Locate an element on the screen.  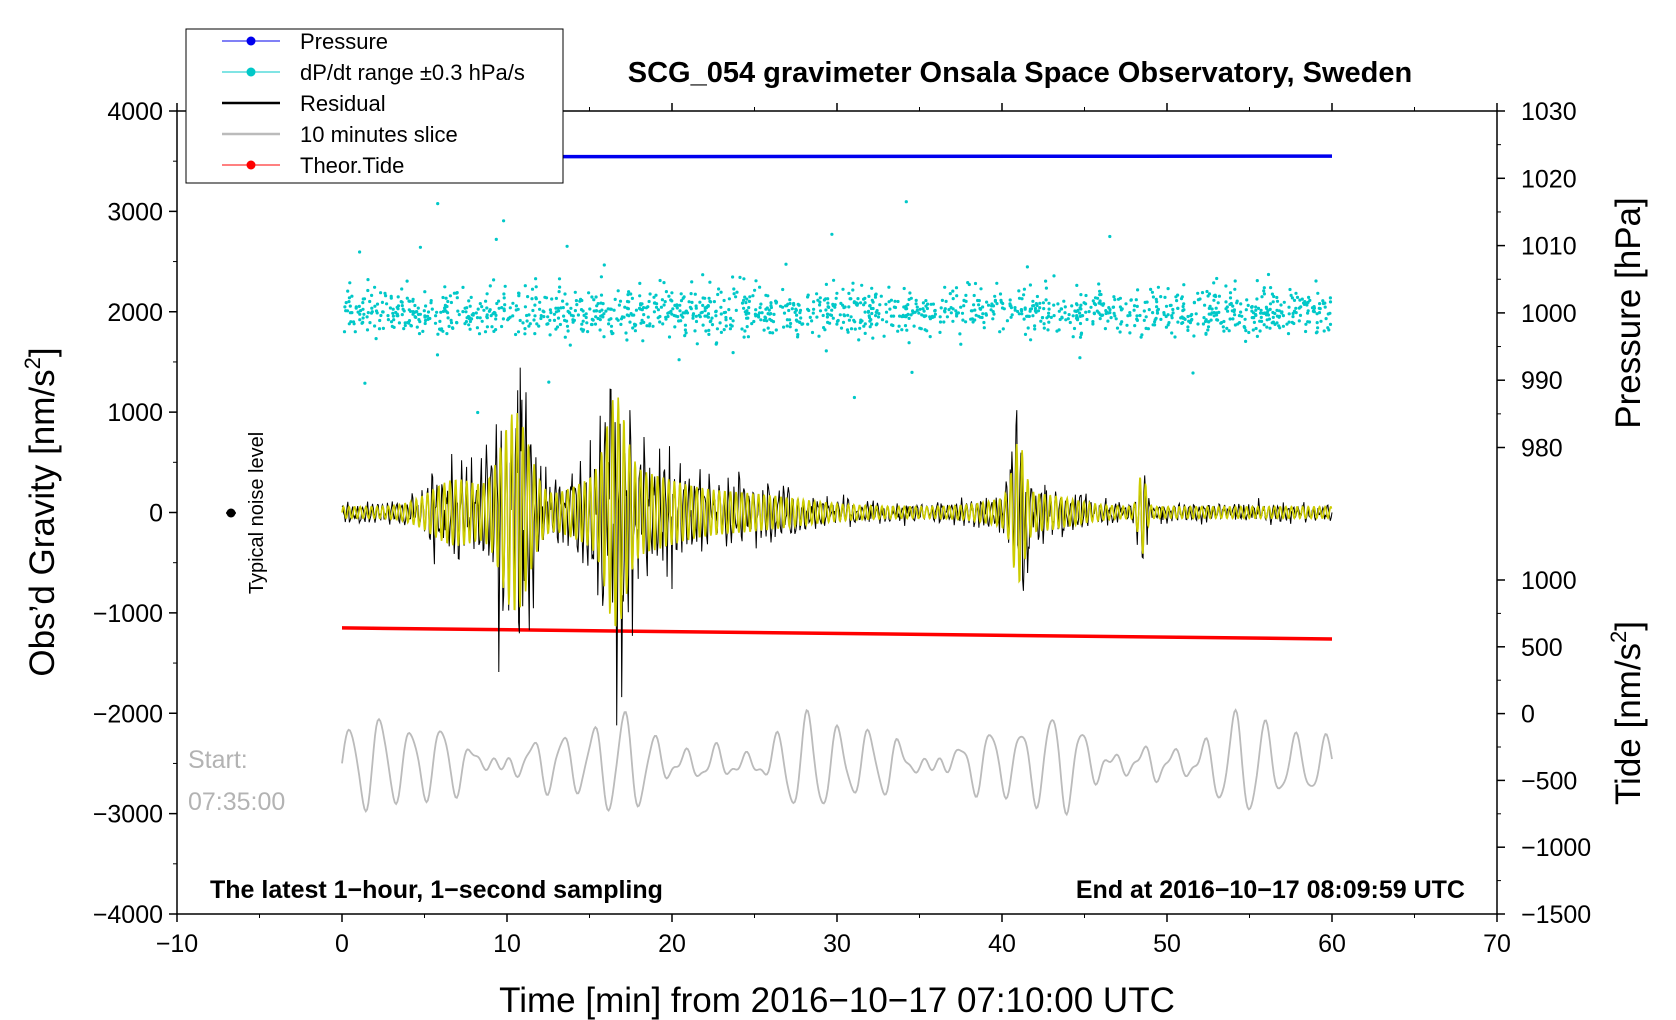
legend-box is located at coordinates (374, 106).